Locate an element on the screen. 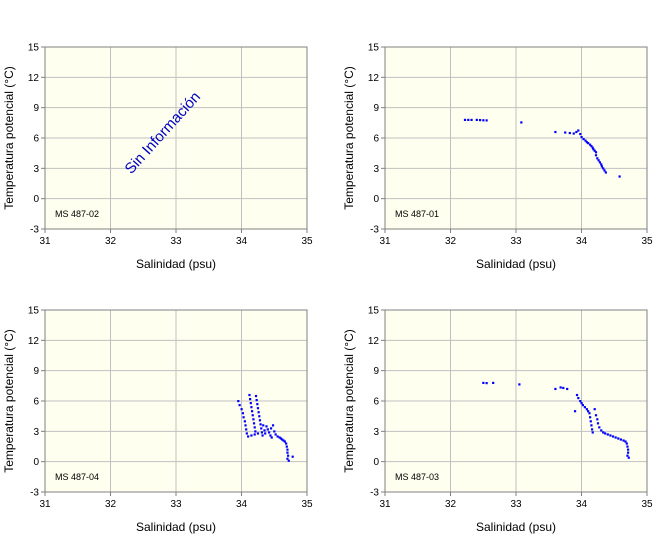  y-tick-label: 9 is located at coordinates (376, 371).